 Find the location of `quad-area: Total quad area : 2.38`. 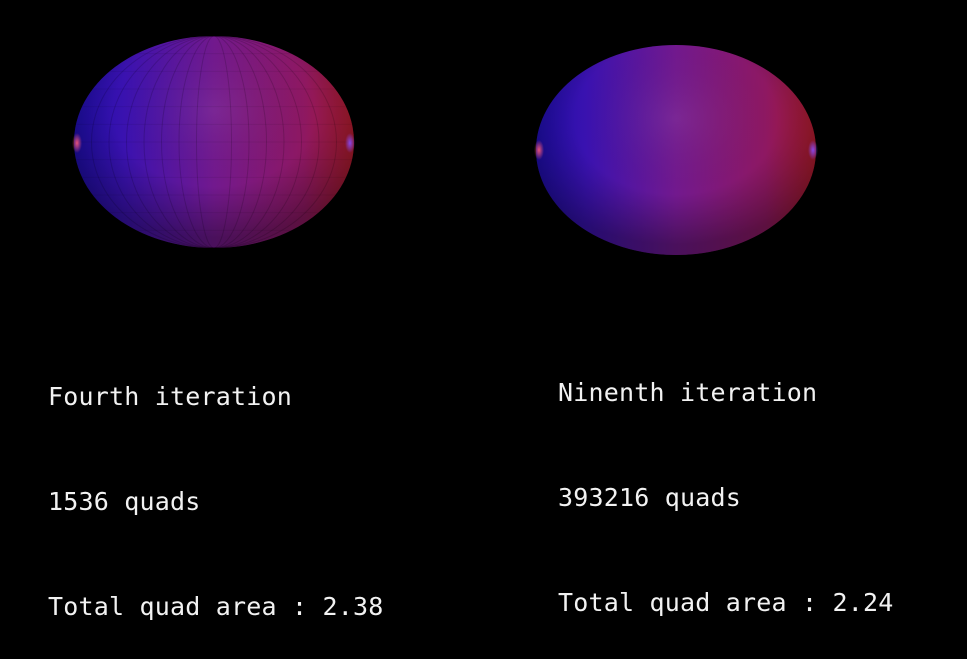

quad-area: Total quad area : 2.38 is located at coordinates (216, 606).